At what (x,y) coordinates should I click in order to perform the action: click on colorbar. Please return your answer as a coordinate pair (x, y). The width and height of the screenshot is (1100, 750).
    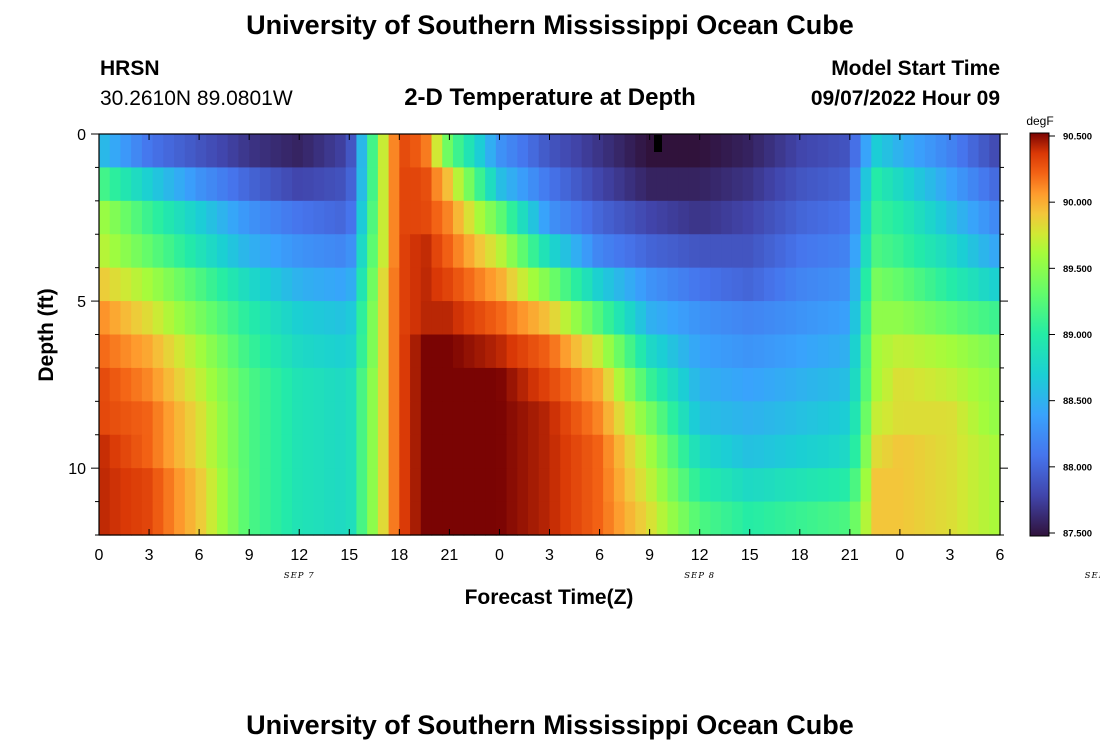
    Looking at the image, I should click on (1039, 334).